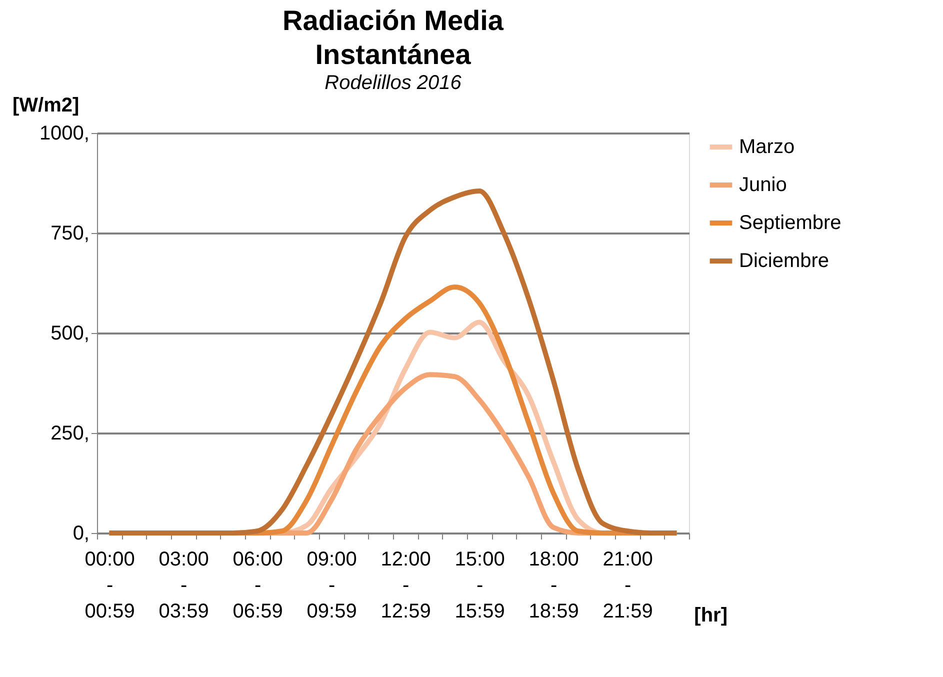 The image size is (943, 677). Describe the element at coordinates (331, 585) in the screenshot. I see `x-tick-label: 09:00 - 09:59` at that location.